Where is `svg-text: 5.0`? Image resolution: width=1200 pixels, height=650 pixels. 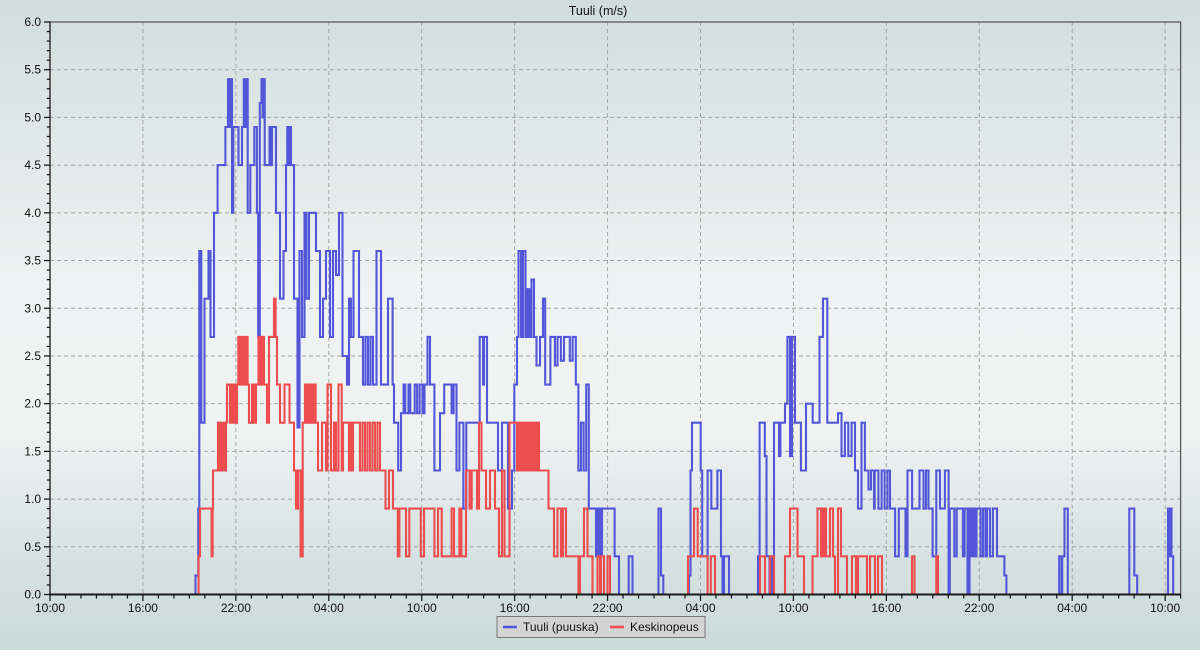
svg-text: 5.0 is located at coordinates (32, 117).